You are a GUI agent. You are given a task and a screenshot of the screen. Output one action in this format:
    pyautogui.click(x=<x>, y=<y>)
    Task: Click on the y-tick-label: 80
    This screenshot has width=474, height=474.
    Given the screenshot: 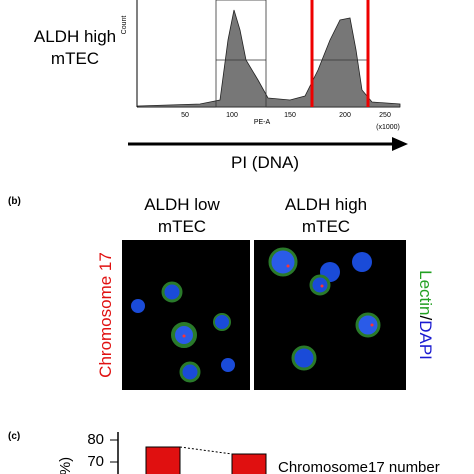 What is the action you would take?
    pyautogui.click(x=95, y=439)
    